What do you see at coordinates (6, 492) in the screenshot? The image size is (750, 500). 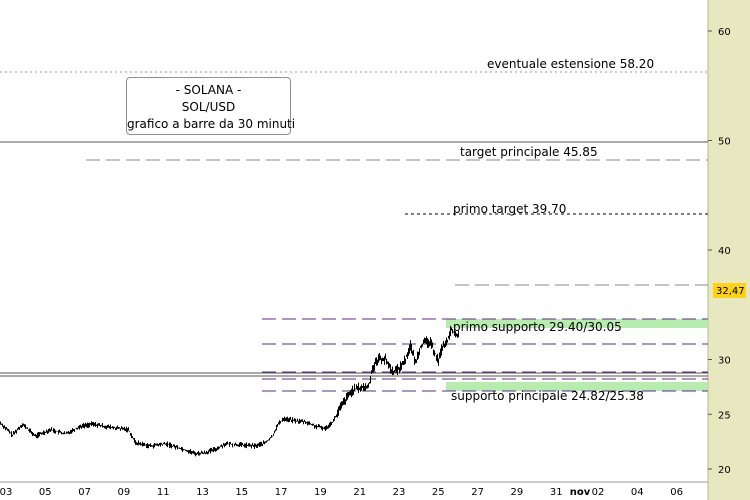 I see `x-tick-label: 03` at bounding box center [6, 492].